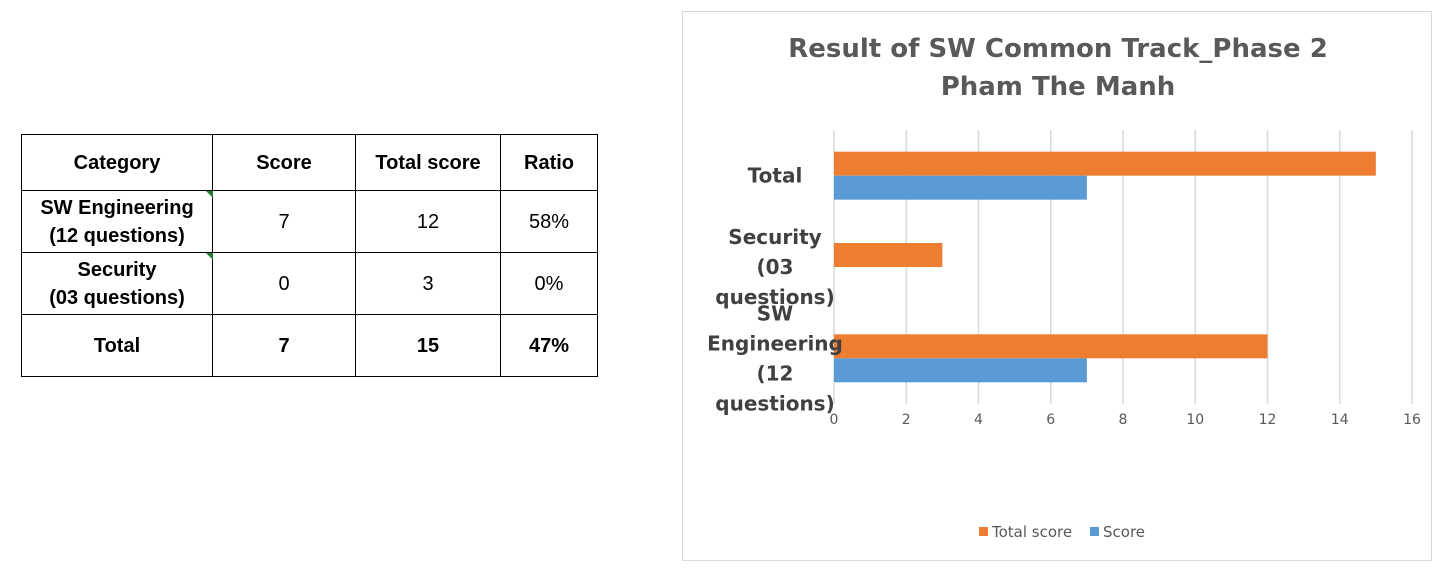 This screenshot has height=583, width=1447. Describe the element at coordinates (1340, 420) in the screenshot. I see `x-tick-label: 14` at that location.